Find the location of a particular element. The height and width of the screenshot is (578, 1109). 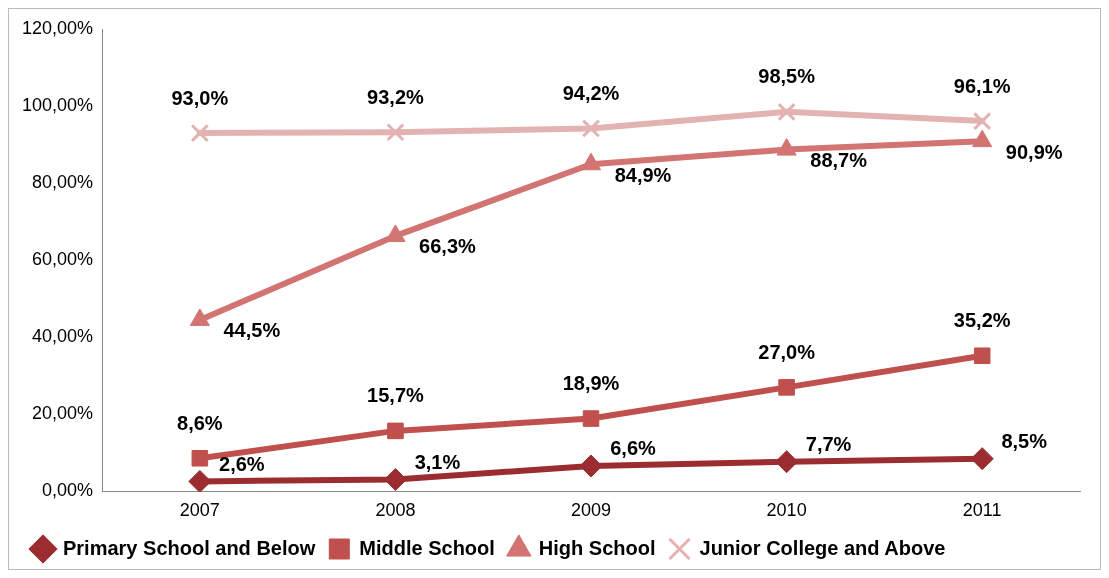

data-label: 3,1% is located at coordinates (437, 461).